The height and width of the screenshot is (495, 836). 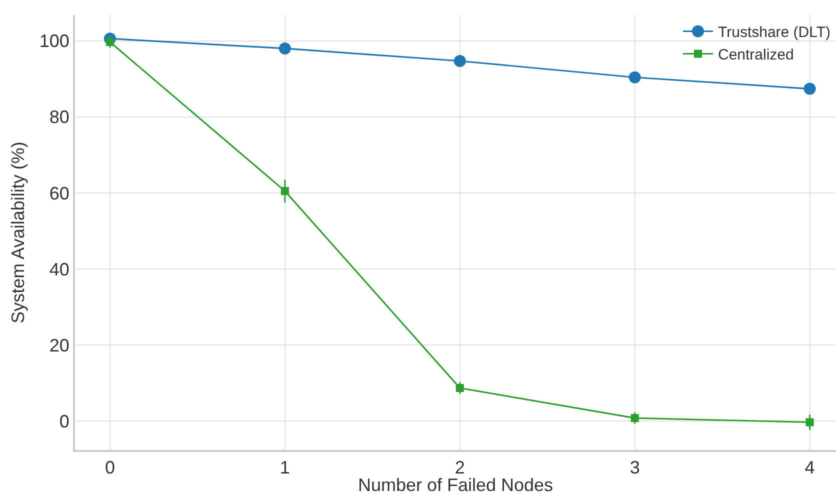 I want to click on y-tick-label: 100, so click(x=54, y=41).